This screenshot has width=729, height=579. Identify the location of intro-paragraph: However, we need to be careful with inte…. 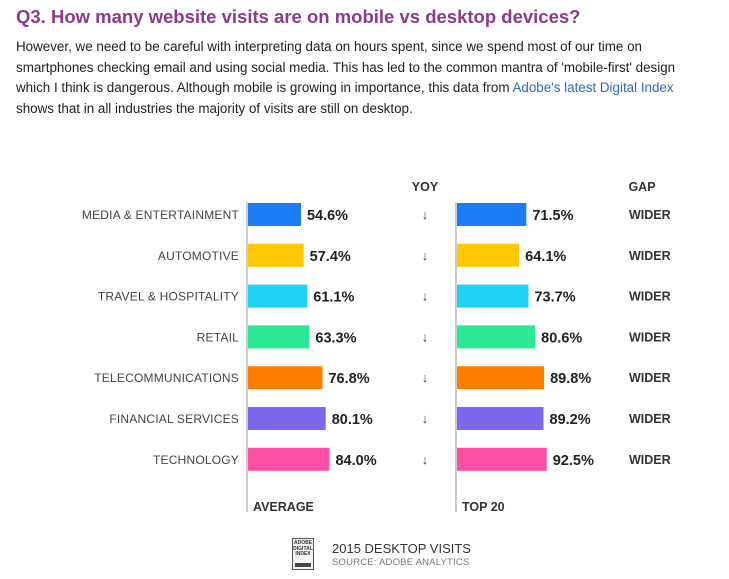
(361, 78).